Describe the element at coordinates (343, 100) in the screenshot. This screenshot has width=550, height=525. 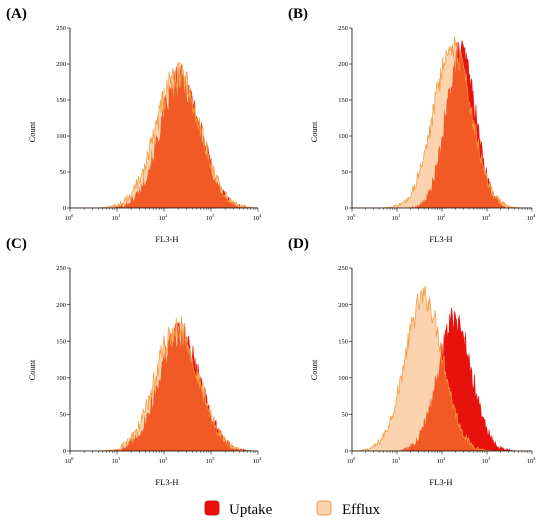
I see `y-tick-label-b-3: 150` at that location.